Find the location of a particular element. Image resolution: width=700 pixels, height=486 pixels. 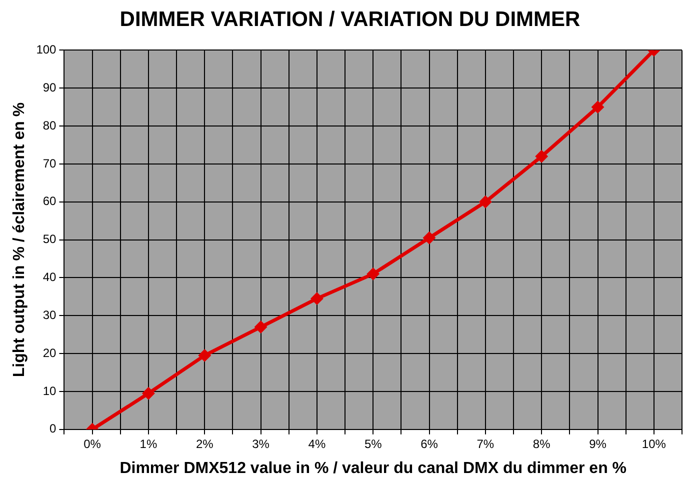

x-tick-label: 5% is located at coordinates (373, 443).